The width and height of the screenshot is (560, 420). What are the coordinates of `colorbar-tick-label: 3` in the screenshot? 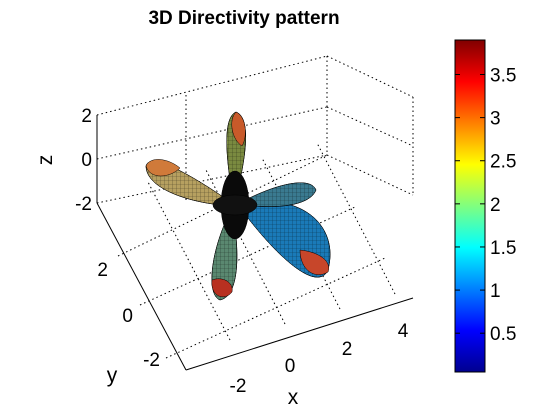 It's located at (495, 119).